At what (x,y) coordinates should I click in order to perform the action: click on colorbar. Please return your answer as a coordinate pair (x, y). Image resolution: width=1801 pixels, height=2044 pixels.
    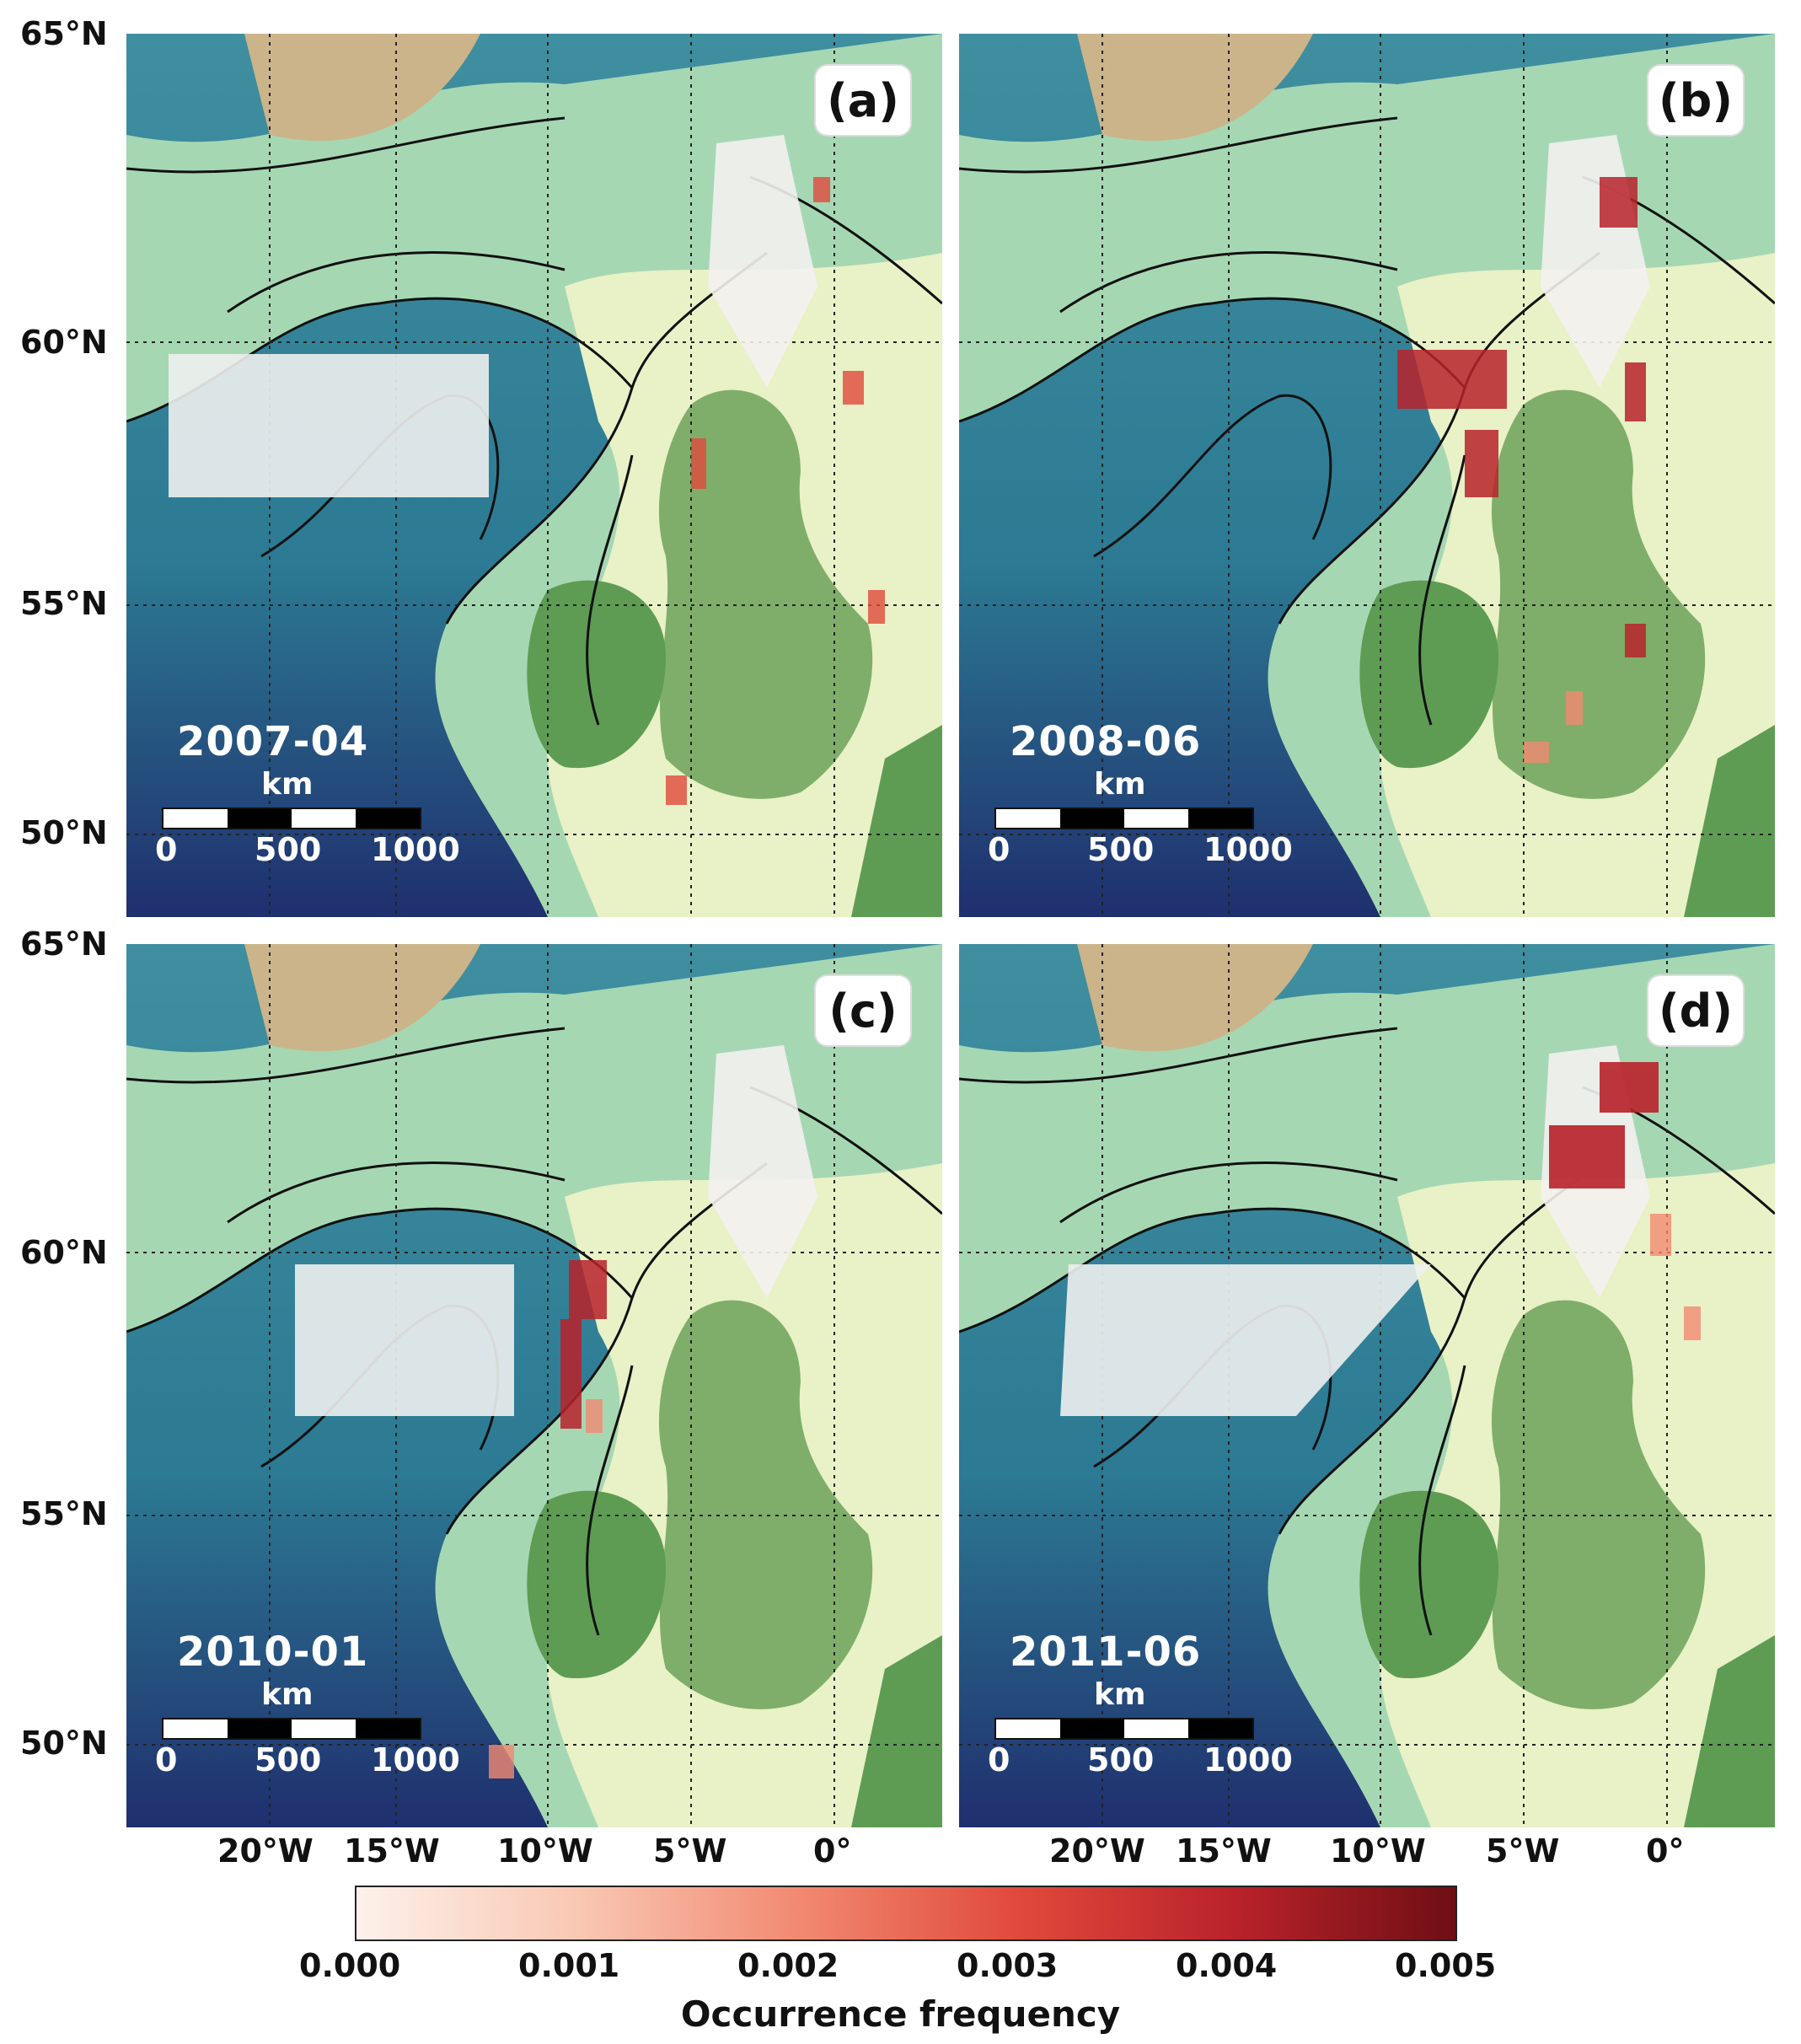
    Looking at the image, I should click on (906, 1914).